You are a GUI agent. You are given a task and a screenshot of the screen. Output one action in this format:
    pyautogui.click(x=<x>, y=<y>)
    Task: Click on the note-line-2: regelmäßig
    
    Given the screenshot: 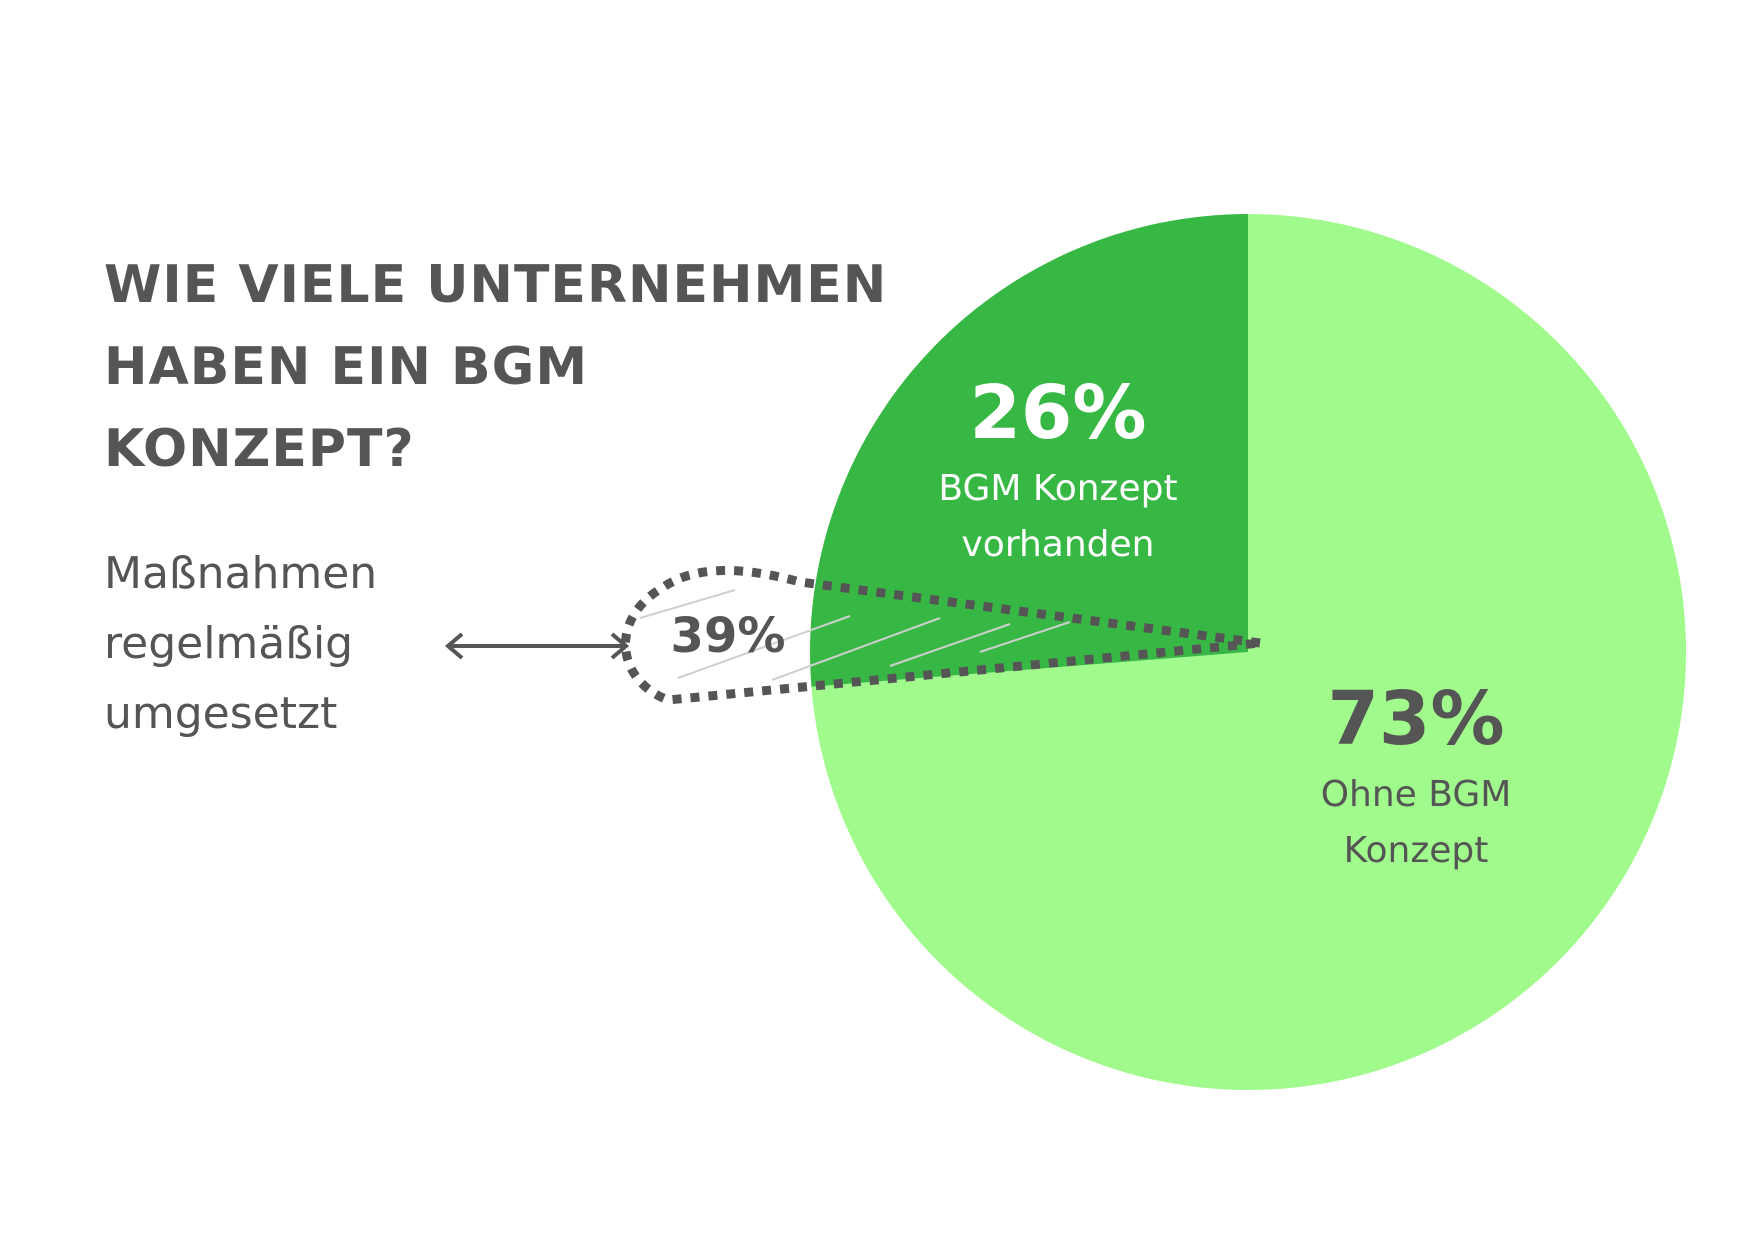 What is the action you would take?
    pyautogui.click(x=228, y=643)
    